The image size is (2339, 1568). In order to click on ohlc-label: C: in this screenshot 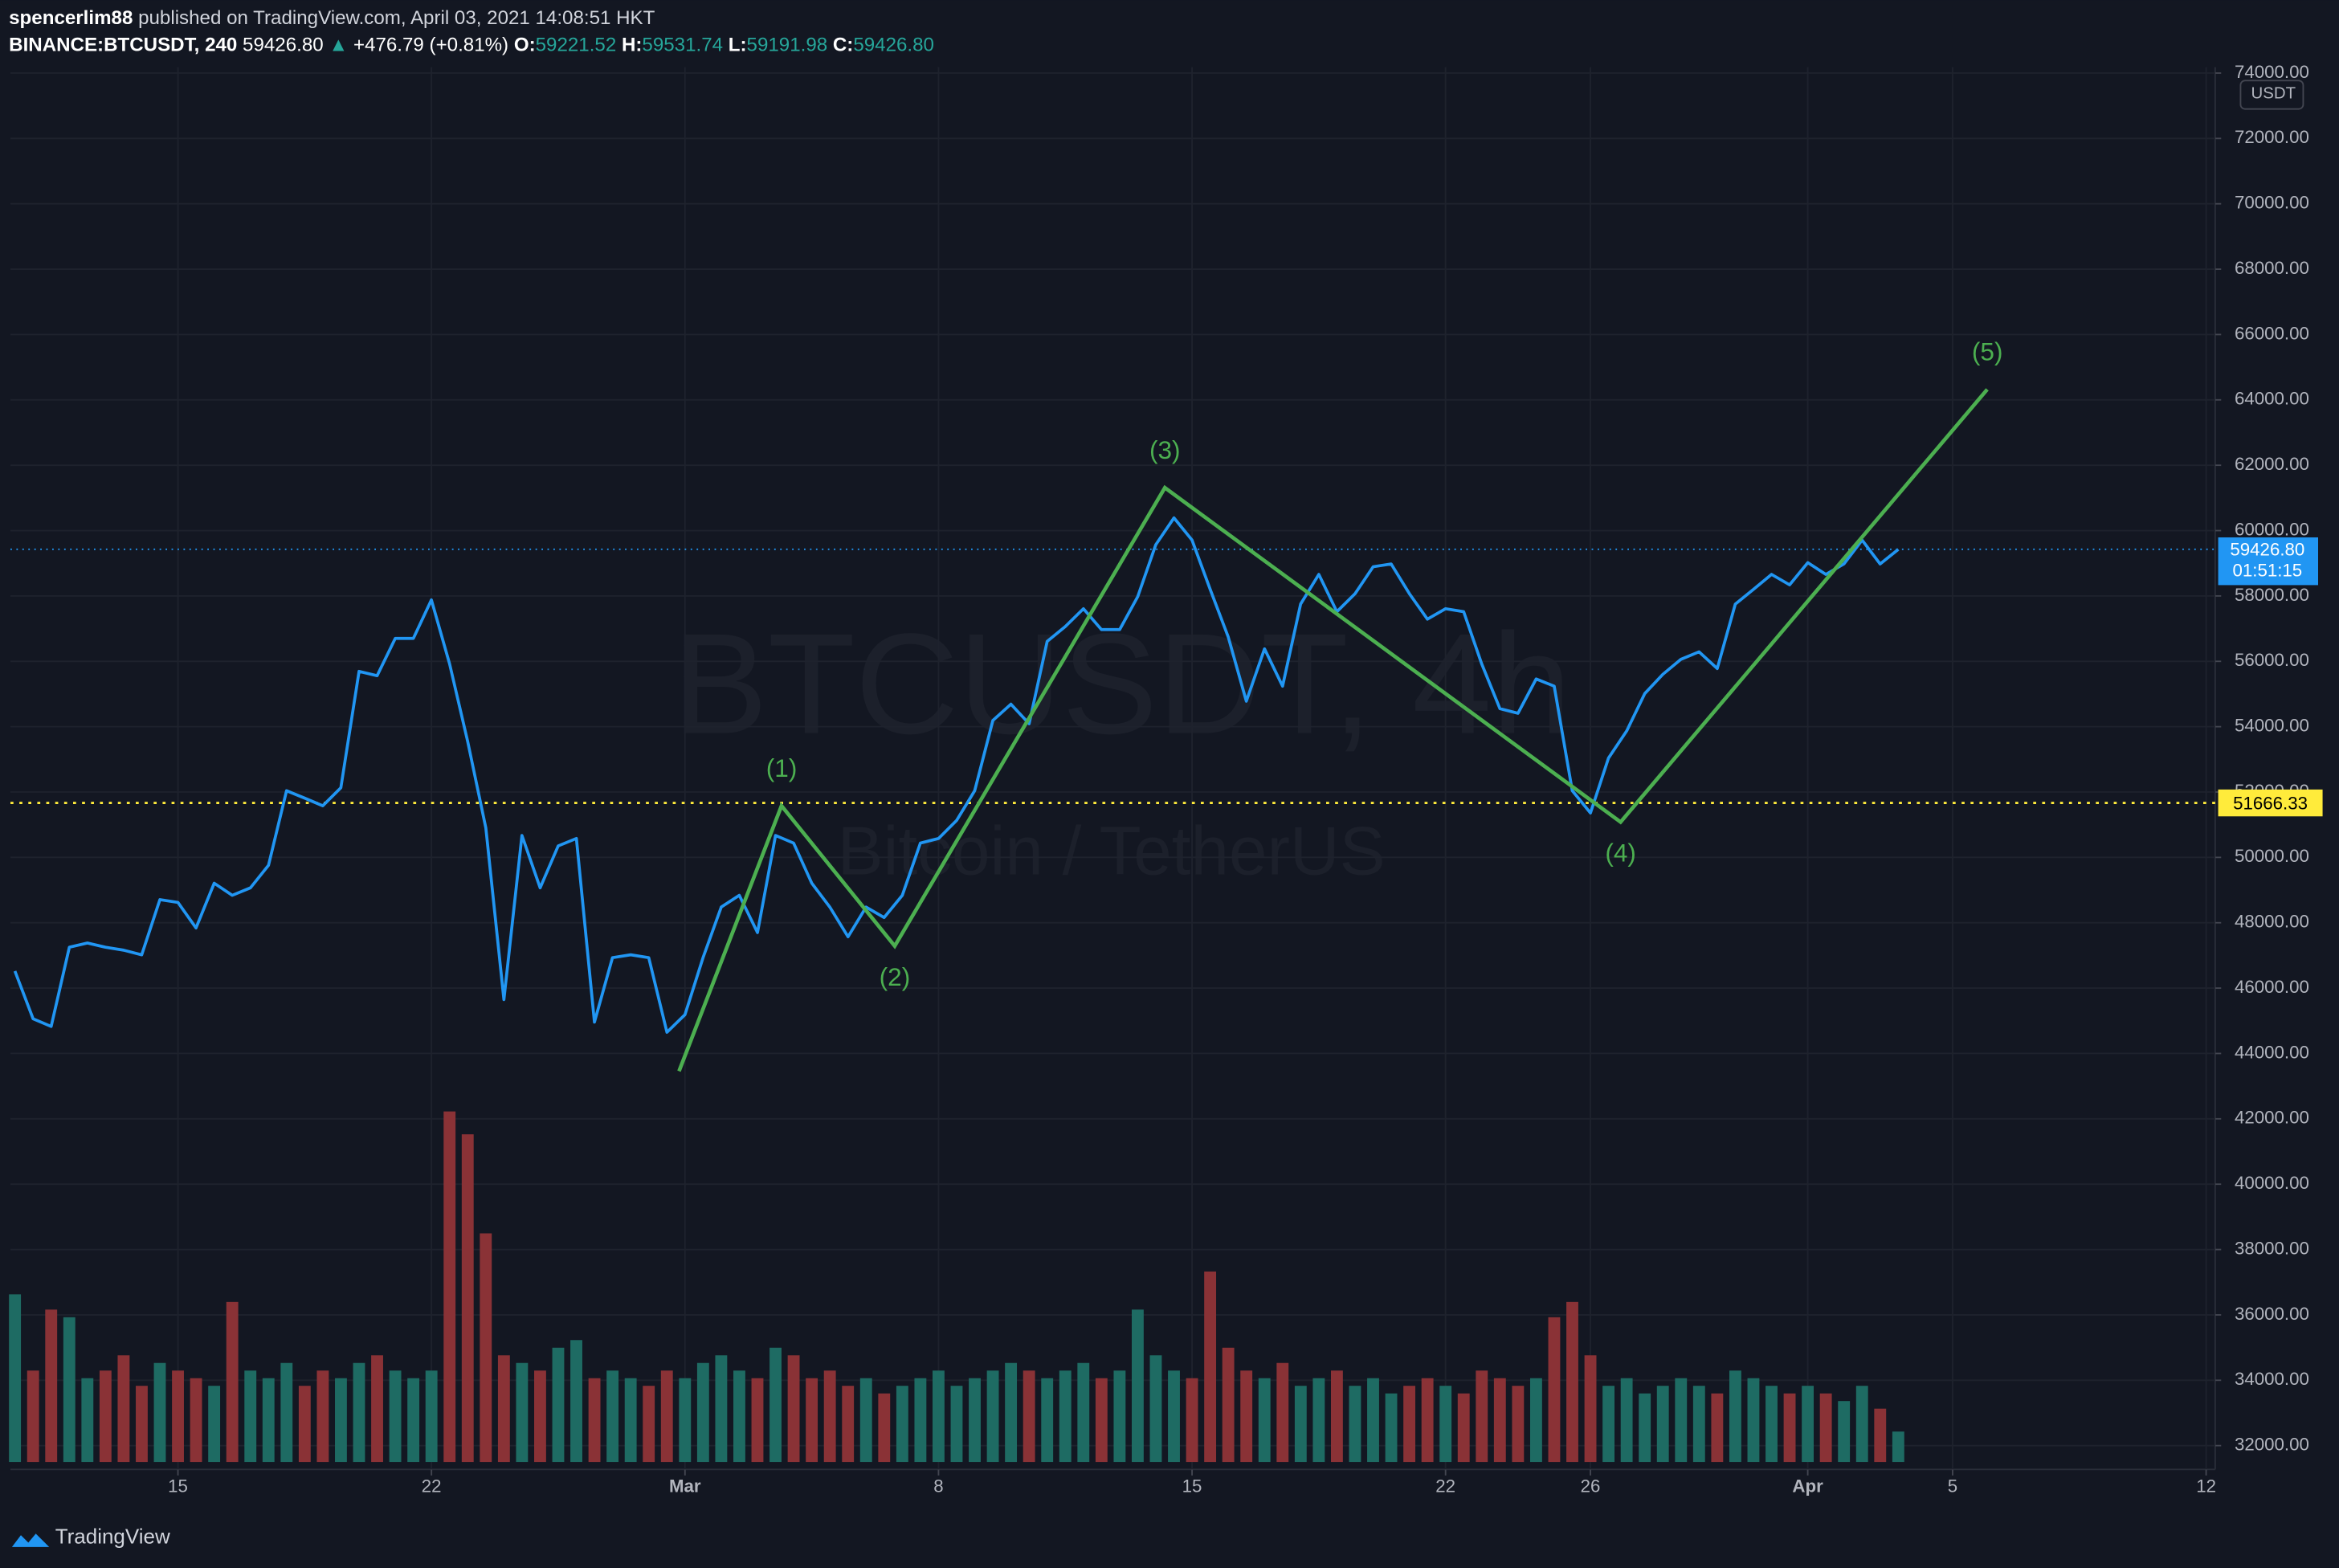, I will do `click(843, 45)`.